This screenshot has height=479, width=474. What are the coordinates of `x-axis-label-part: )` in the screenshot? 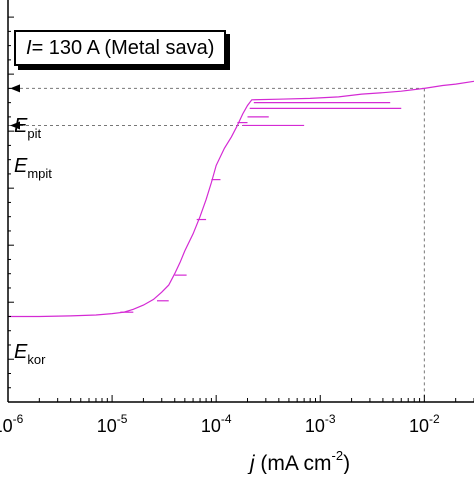 It's located at (346, 463).